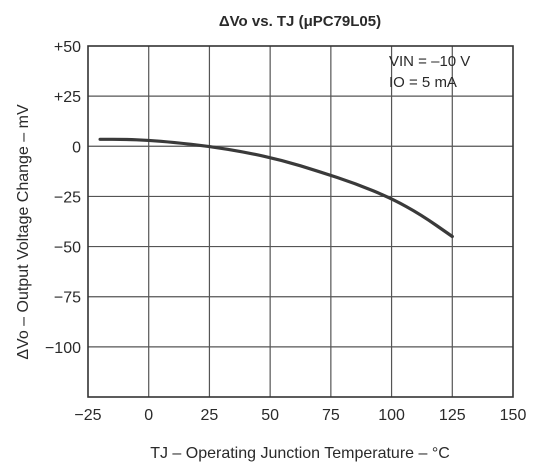 This screenshot has height=469, width=541. Describe the element at coordinates (67, 298) in the screenshot. I see `y-tick-label: −75` at that location.